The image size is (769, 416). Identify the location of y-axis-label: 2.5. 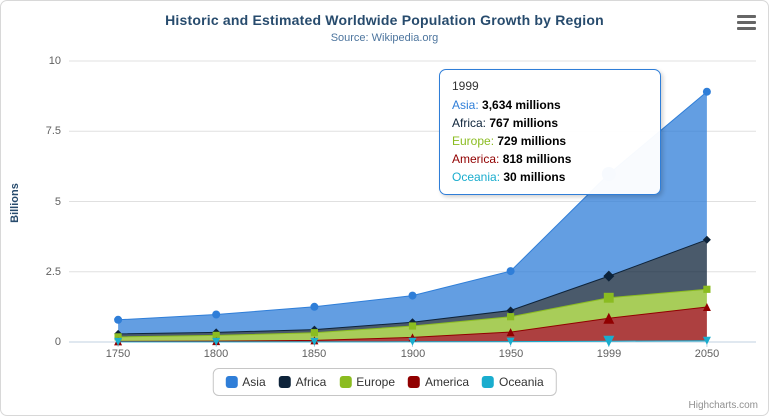
(53, 272).